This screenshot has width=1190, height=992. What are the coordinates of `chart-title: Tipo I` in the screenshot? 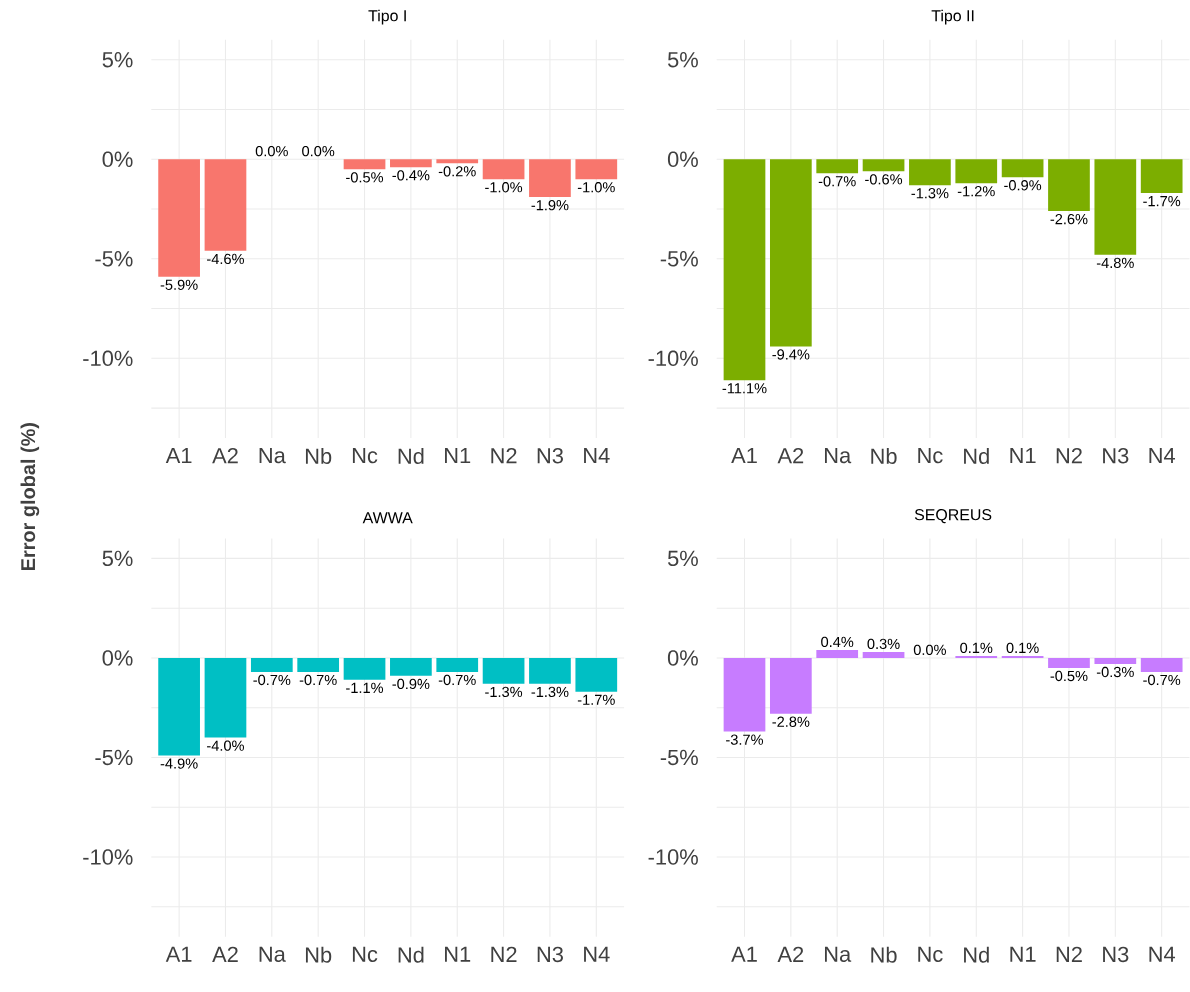 It's located at (387, 17).